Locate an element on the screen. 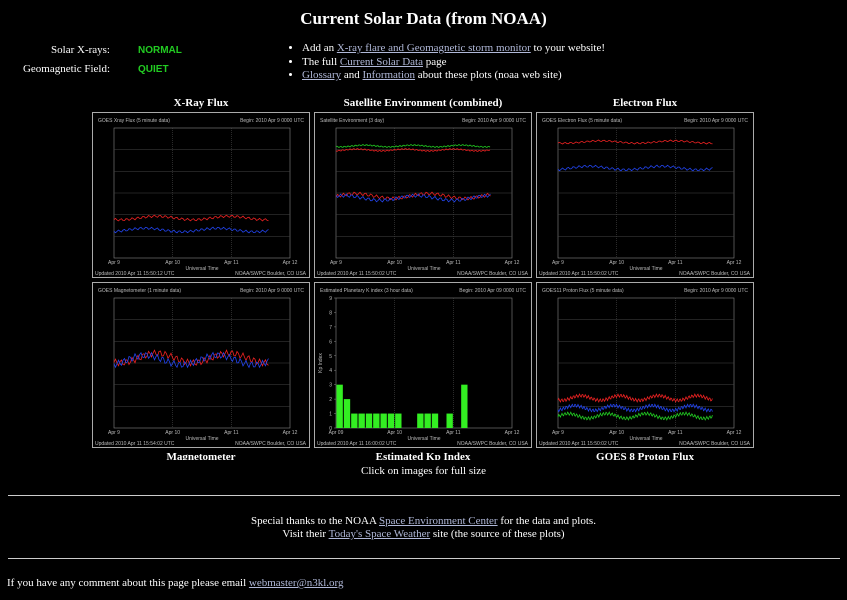 The height and width of the screenshot is (600, 847). y-tick-label: 1 is located at coordinates (330, 415).